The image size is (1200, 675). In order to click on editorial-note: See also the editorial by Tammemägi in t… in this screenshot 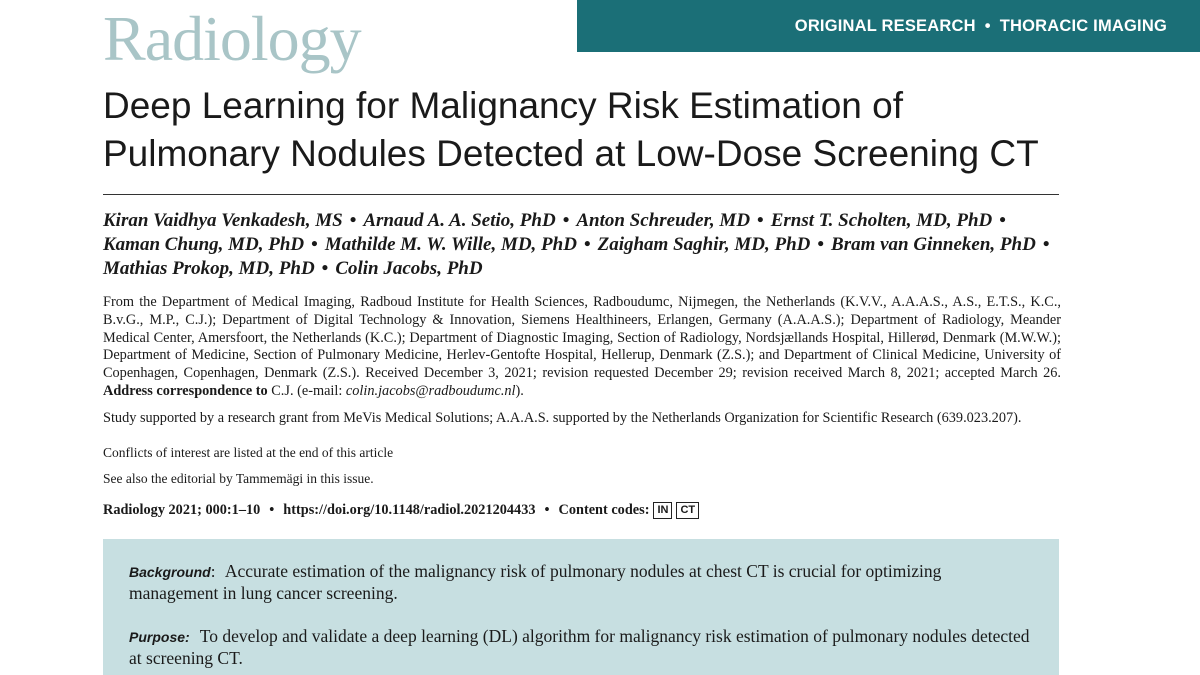, I will do `click(238, 478)`.